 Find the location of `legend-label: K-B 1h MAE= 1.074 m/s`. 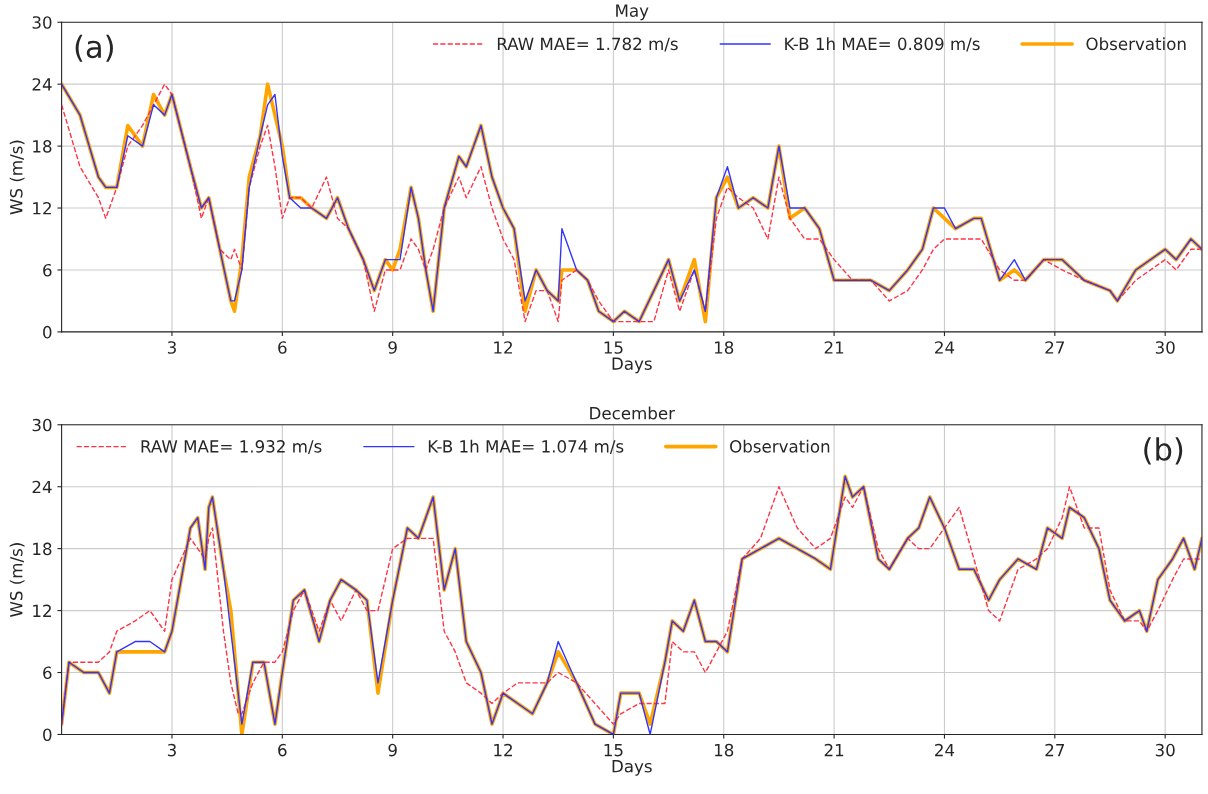

legend-label: K-B 1h MAE= 1.074 m/s is located at coordinates (526, 446).